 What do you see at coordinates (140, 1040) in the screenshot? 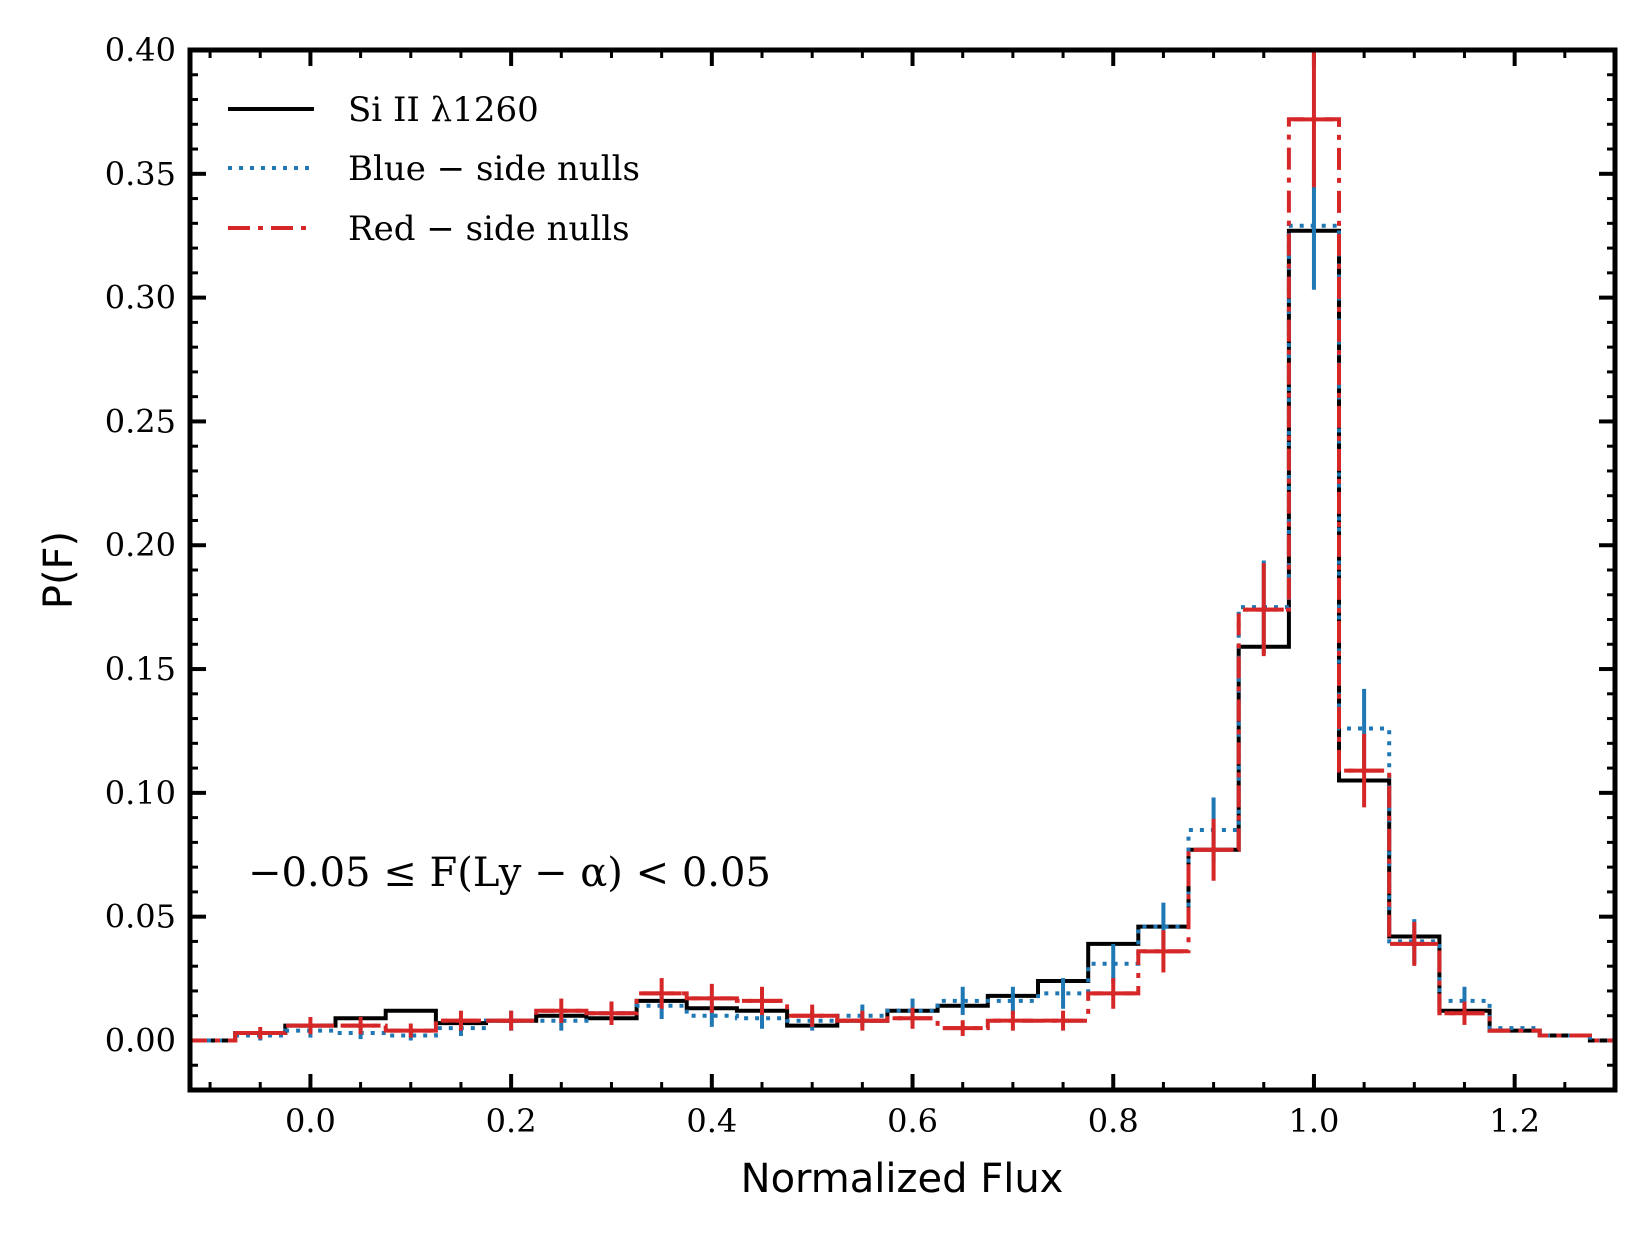
I see `y-tick-label: 0.00` at bounding box center [140, 1040].